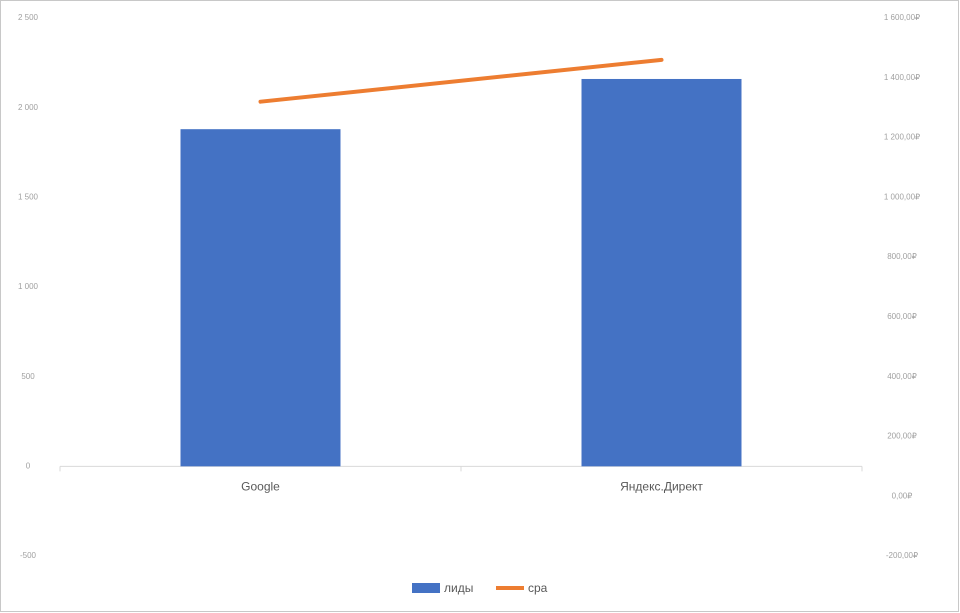 The width and height of the screenshot is (960, 613). Describe the element at coordinates (28, 196) in the screenshot. I see `y-tick-label: 1 500` at that location.